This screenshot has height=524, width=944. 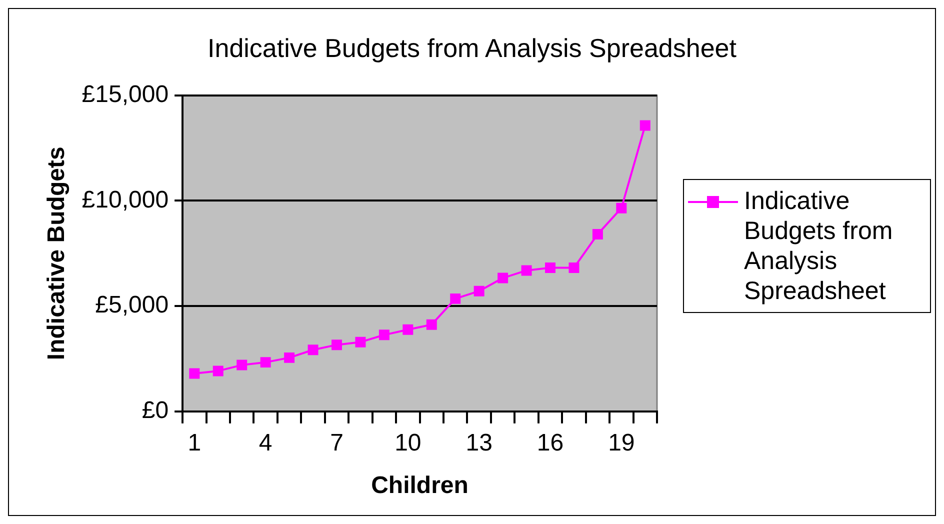 What do you see at coordinates (125, 200) in the screenshot?
I see `y-tick-label: £10,000` at bounding box center [125, 200].